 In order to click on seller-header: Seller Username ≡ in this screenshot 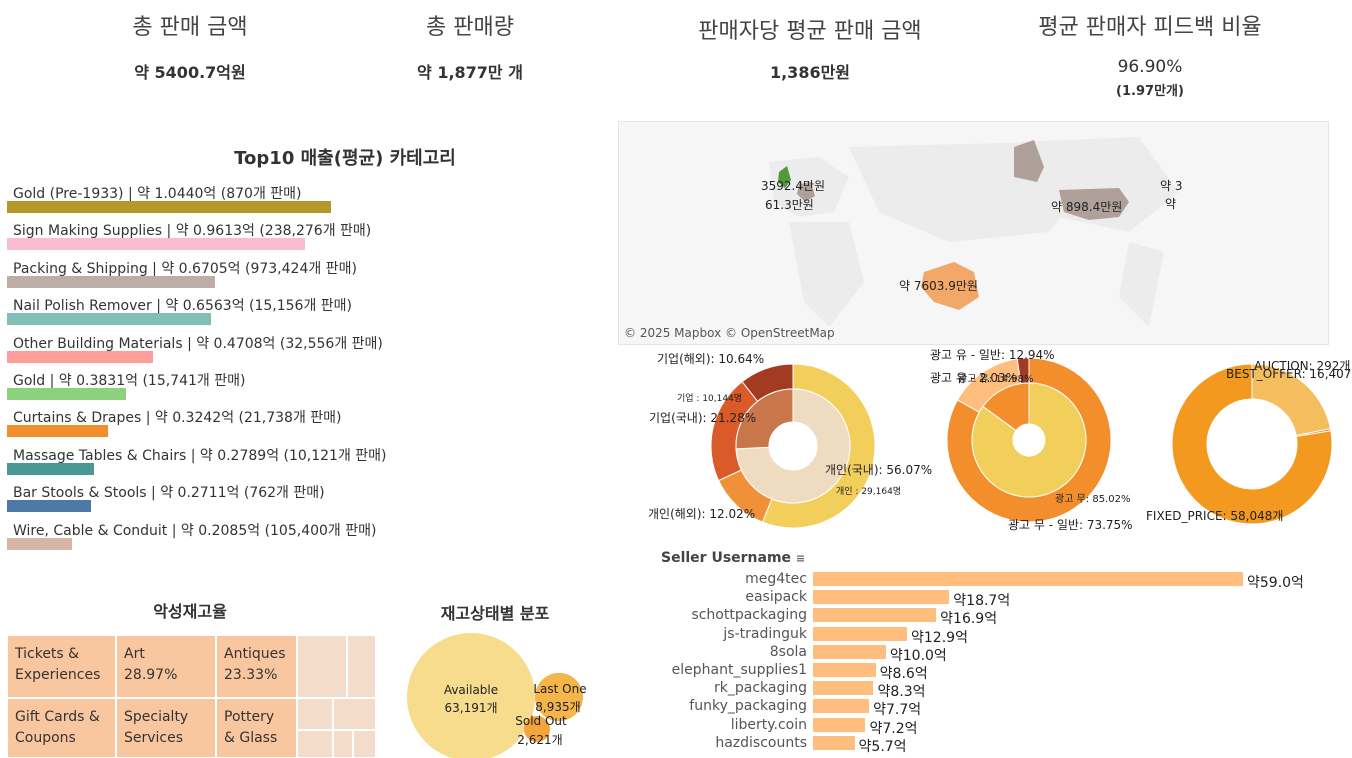, I will do `click(733, 558)`.